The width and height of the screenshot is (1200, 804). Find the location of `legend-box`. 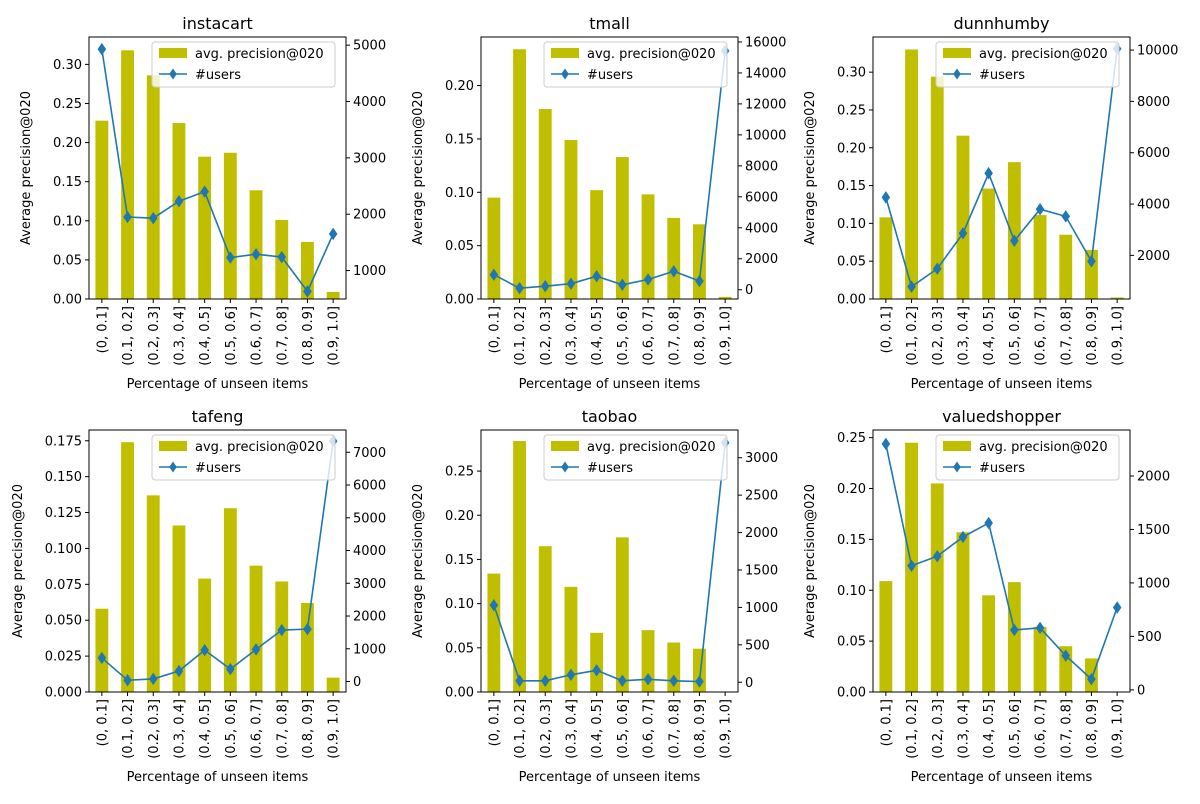

legend-box is located at coordinates (243, 64).